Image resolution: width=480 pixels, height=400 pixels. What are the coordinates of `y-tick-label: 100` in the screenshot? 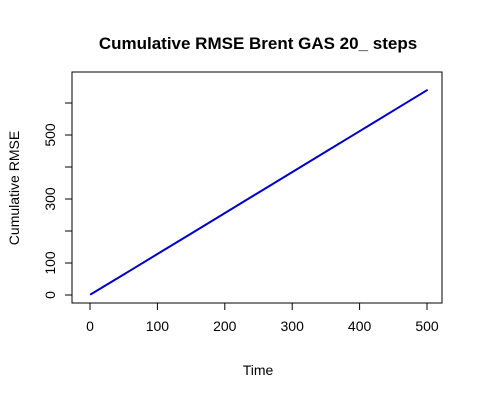 It's located at (50, 263).